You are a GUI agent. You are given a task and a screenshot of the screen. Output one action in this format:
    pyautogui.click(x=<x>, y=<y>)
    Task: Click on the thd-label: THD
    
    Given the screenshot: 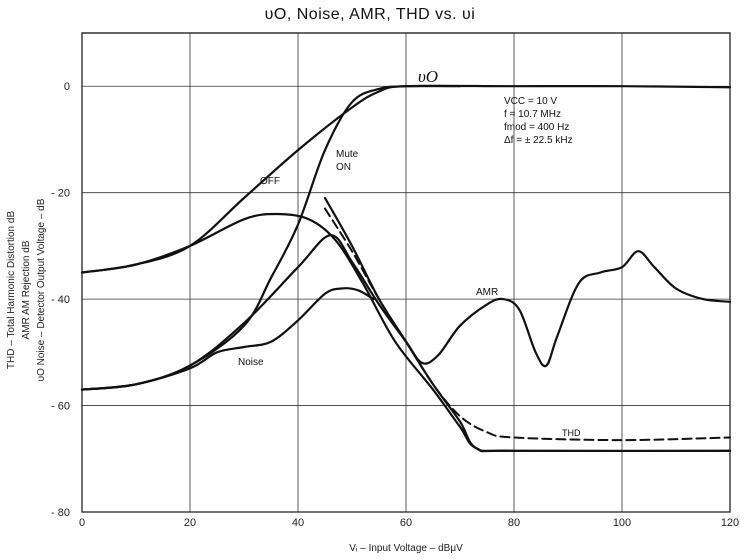 What is the action you would take?
    pyautogui.click(x=571, y=433)
    